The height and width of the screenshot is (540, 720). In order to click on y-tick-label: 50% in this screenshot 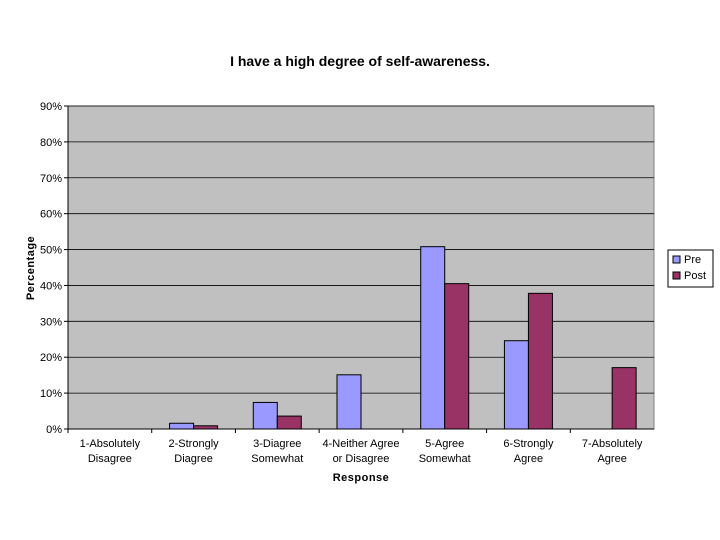, I will do `click(51, 251)`.